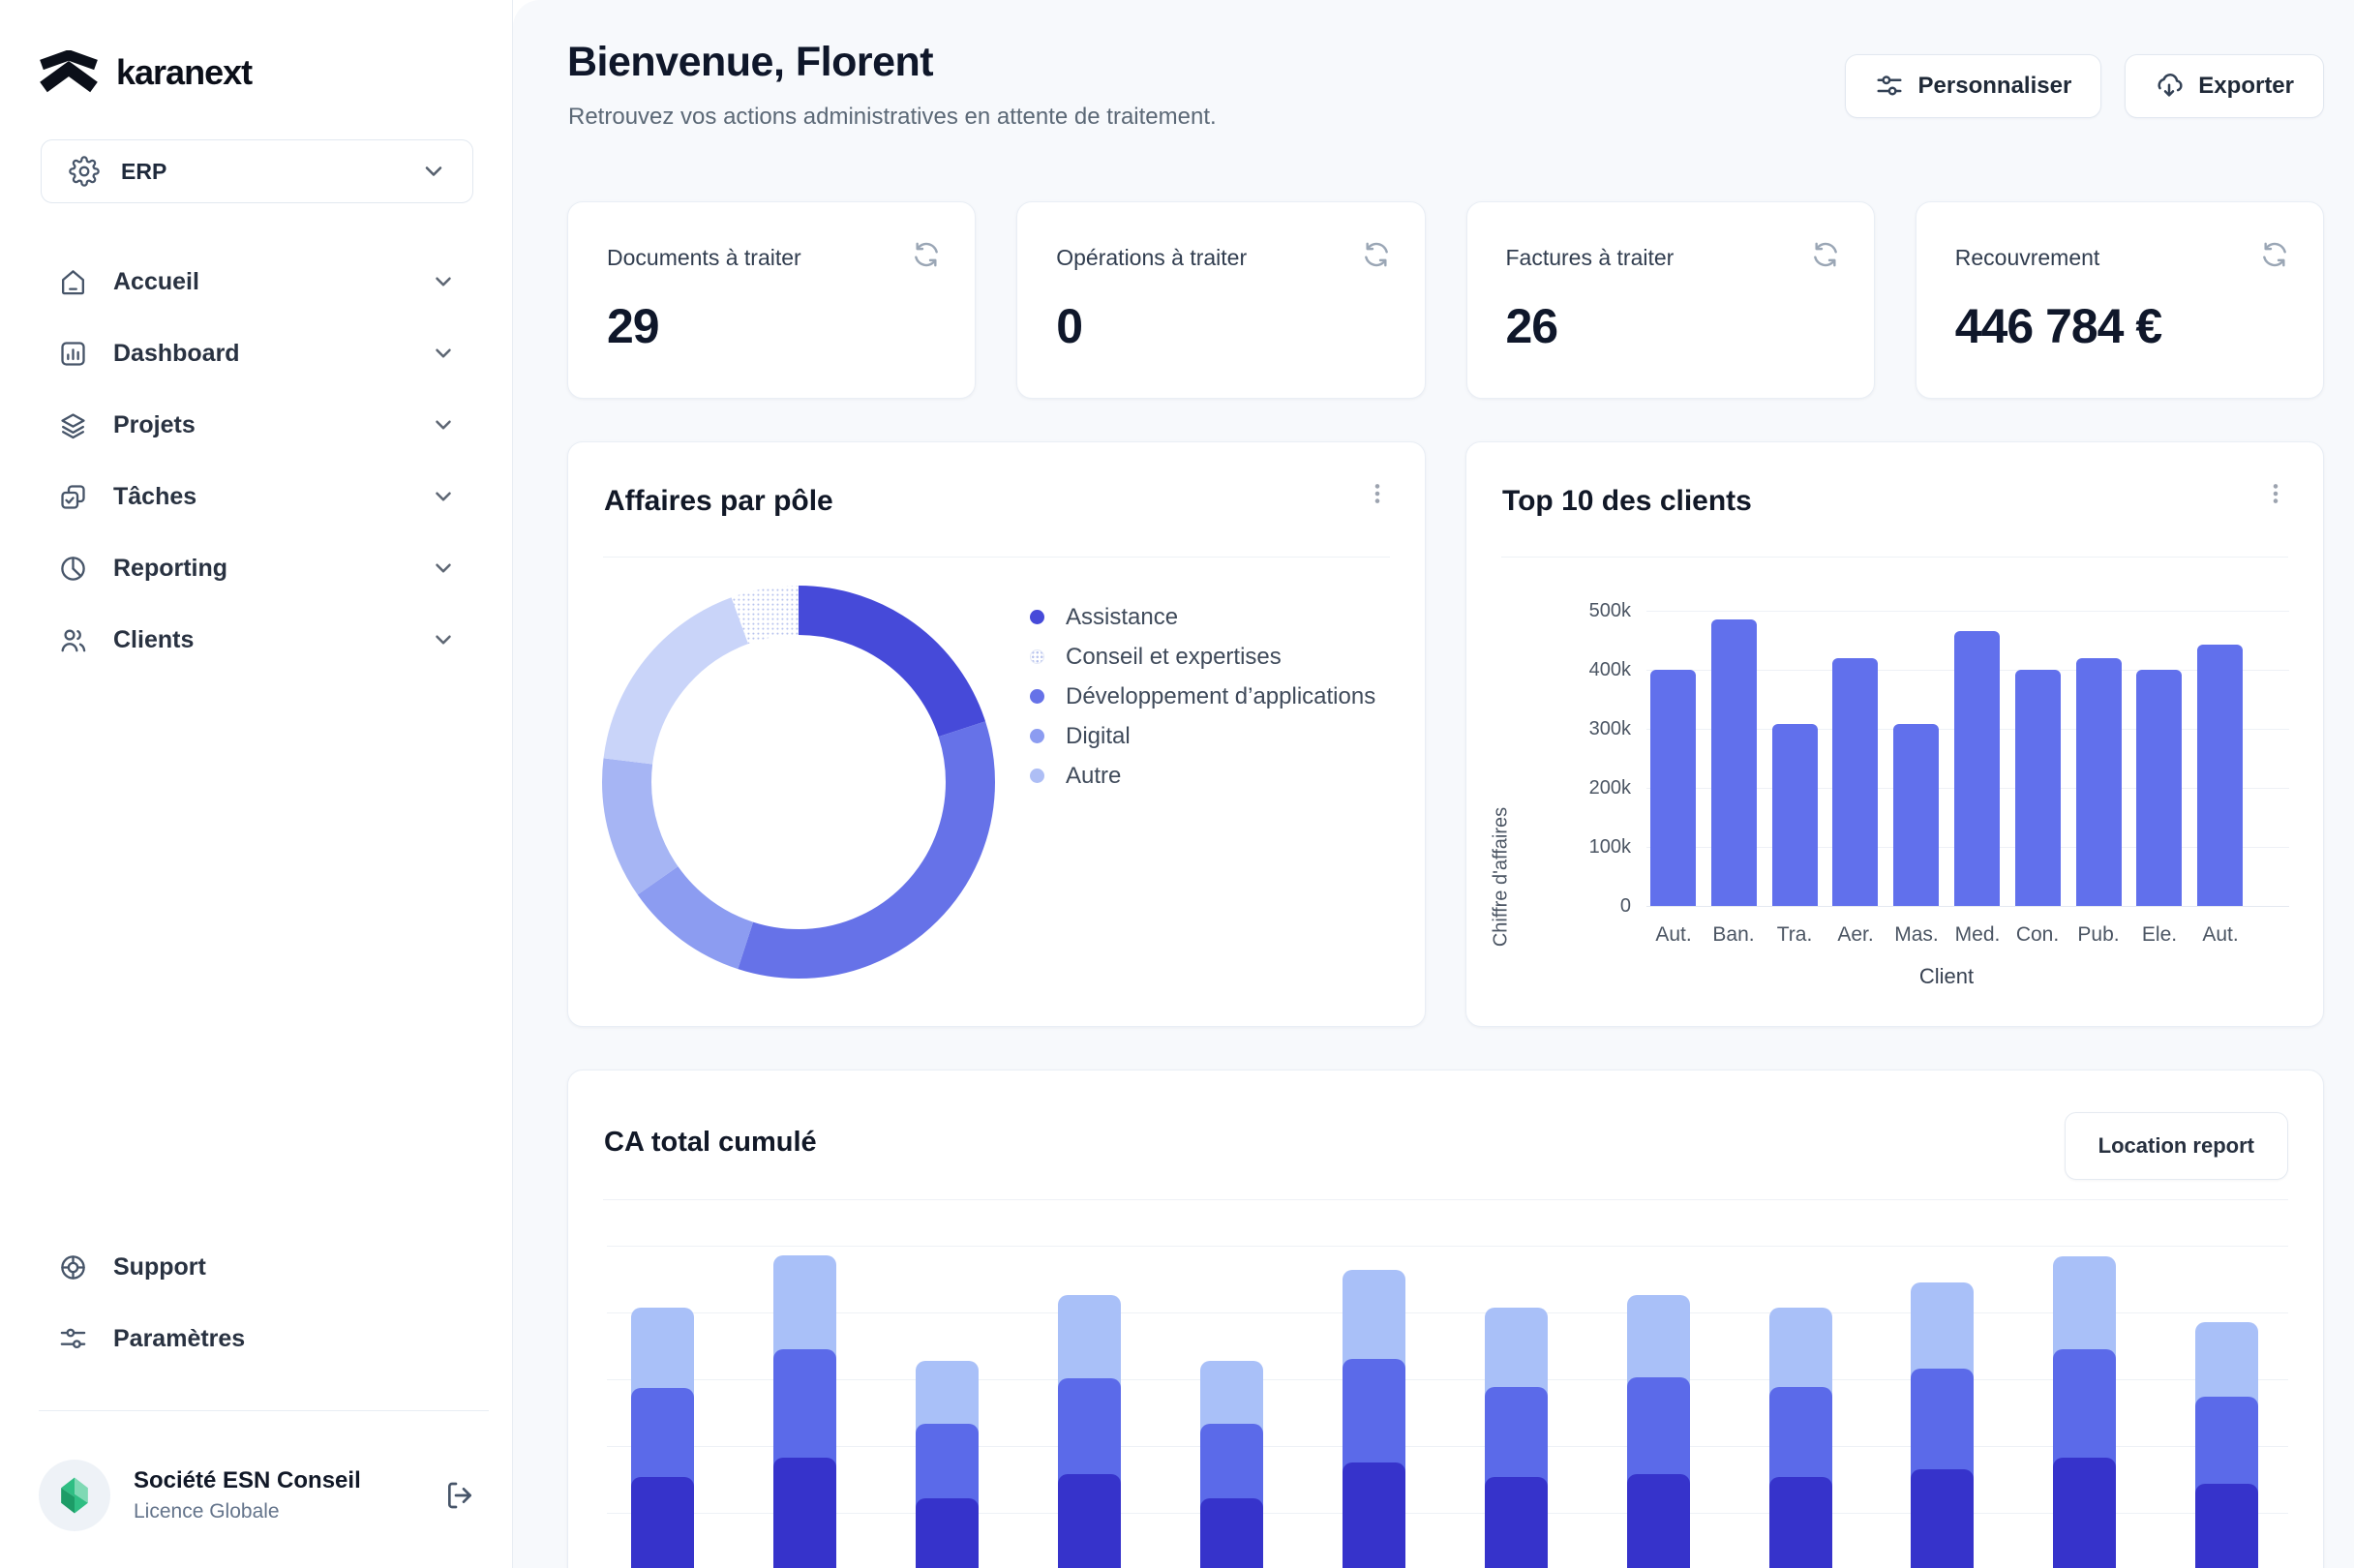 This screenshot has width=2354, height=1568. What do you see at coordinates (256, 1267) in the screenshot?
I see `sidebar-item-support: Support` at bounding box center [256, 1267].